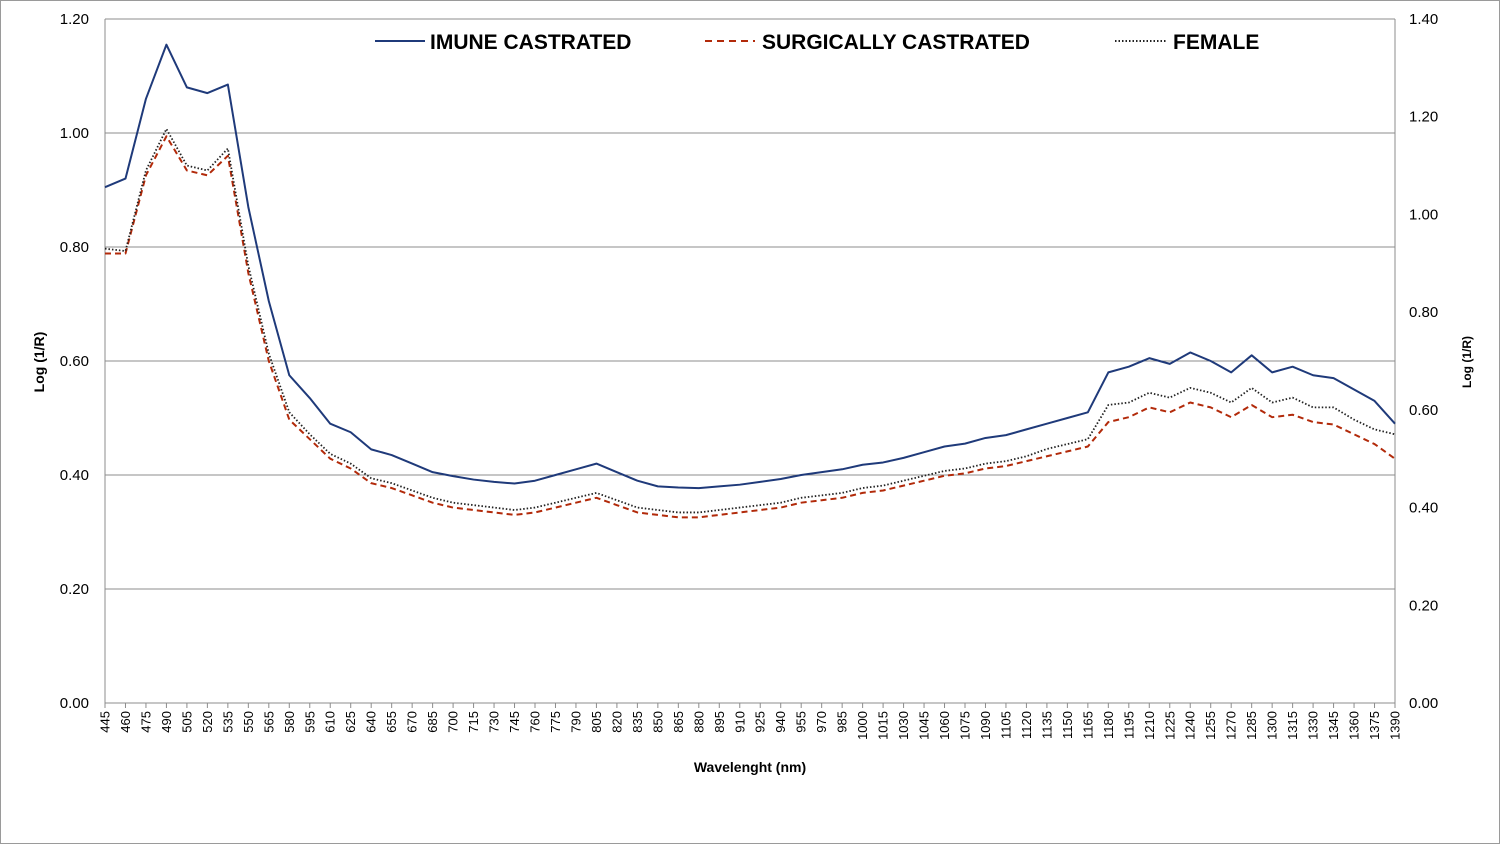 The width and height of the screenshot is (1500, 844). I want to click on x-tick-label: 1270, so click(1231, 725).